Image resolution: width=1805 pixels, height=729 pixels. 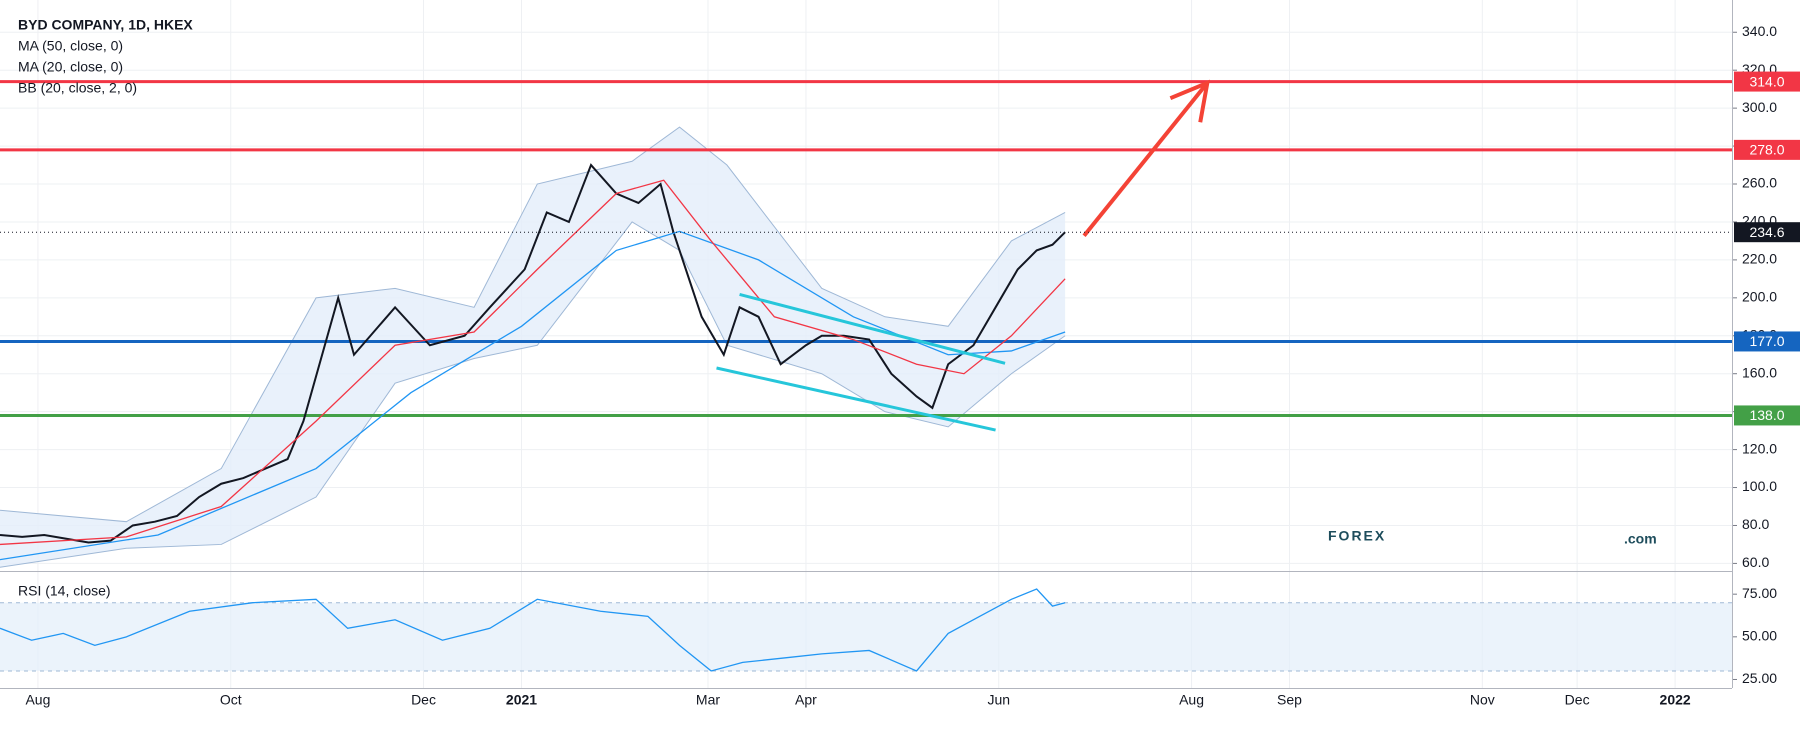 What do you see at coordinates (105, 25) in the screenshot?
I see `chart-title: BYD COMPANY, 1D, HKEX` at bounding box center [105, 25].